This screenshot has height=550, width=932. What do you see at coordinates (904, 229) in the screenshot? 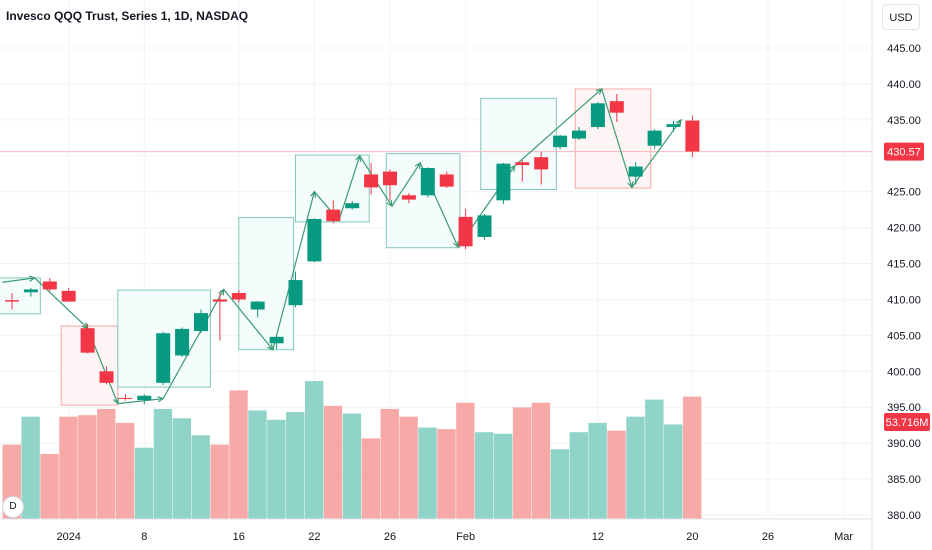
I see `price-tick-label: 420.00` at bounding box center [904, 229].